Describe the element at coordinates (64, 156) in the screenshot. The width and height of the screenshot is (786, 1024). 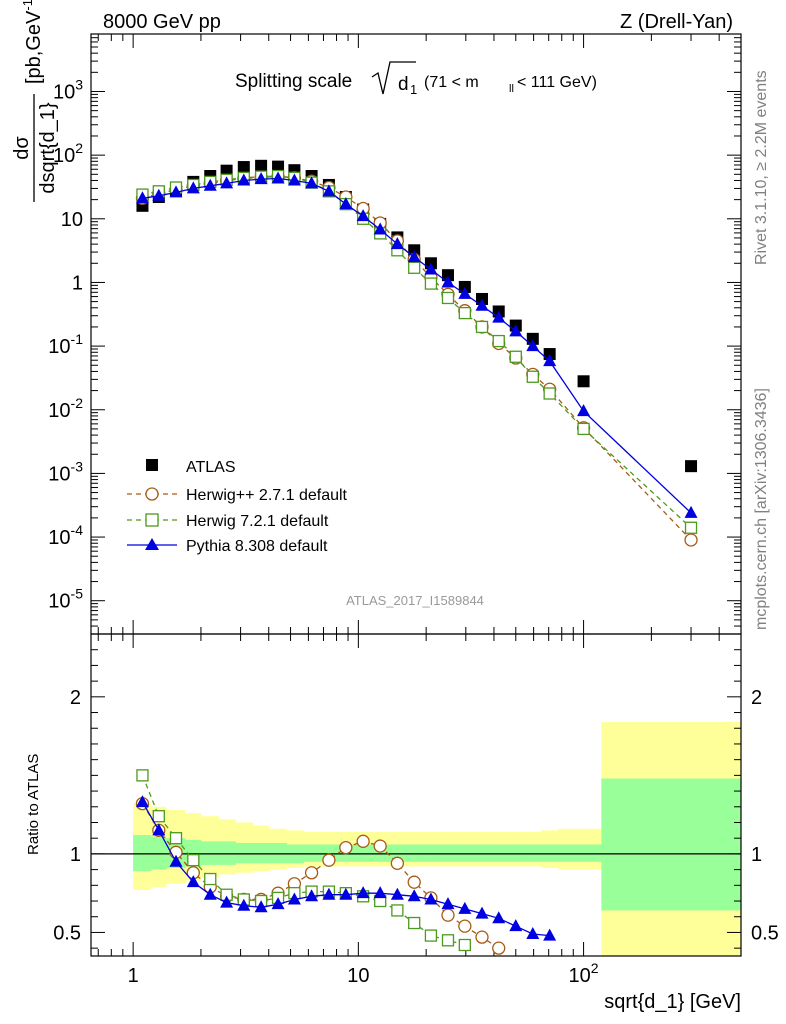
I see `main-y-tick-label-7-base: 10` at that location.